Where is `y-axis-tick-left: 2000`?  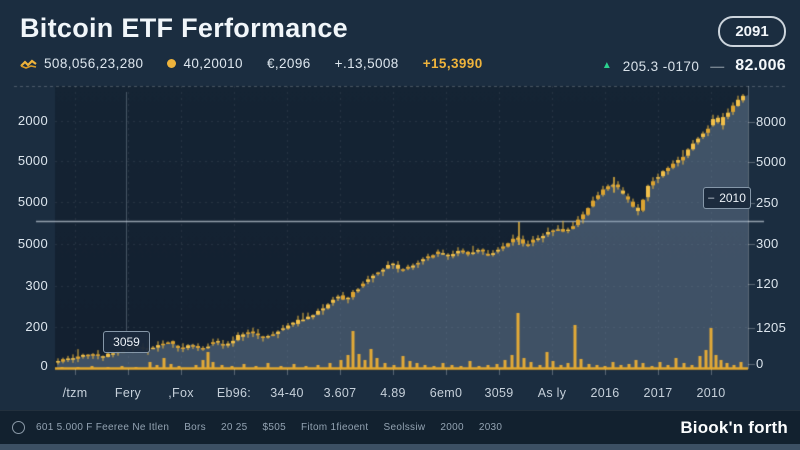
y-axis-tick-left: 2000 is located at coordinates (32, 120).